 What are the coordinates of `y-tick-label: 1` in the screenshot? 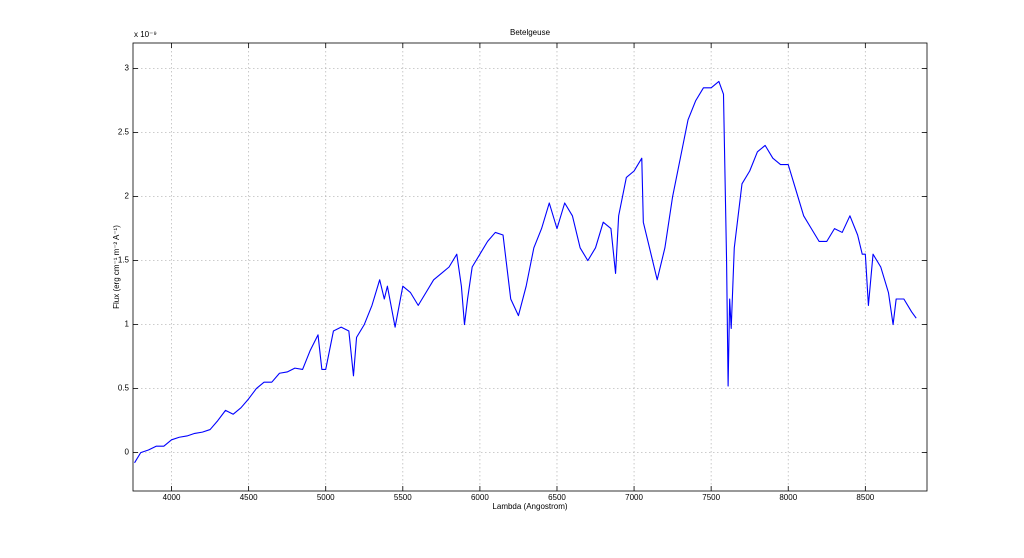 It's located at (127, 324).